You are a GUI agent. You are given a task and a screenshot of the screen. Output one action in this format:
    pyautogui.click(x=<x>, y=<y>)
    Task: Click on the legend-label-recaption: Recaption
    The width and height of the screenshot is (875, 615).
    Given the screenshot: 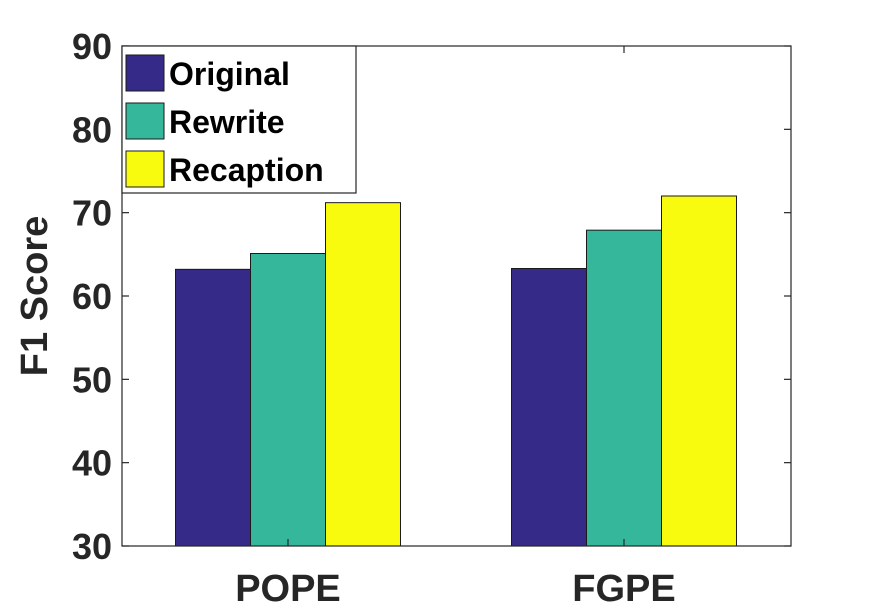 What is the action you would take?
    pyautogui.click(x=246, y=170)
    